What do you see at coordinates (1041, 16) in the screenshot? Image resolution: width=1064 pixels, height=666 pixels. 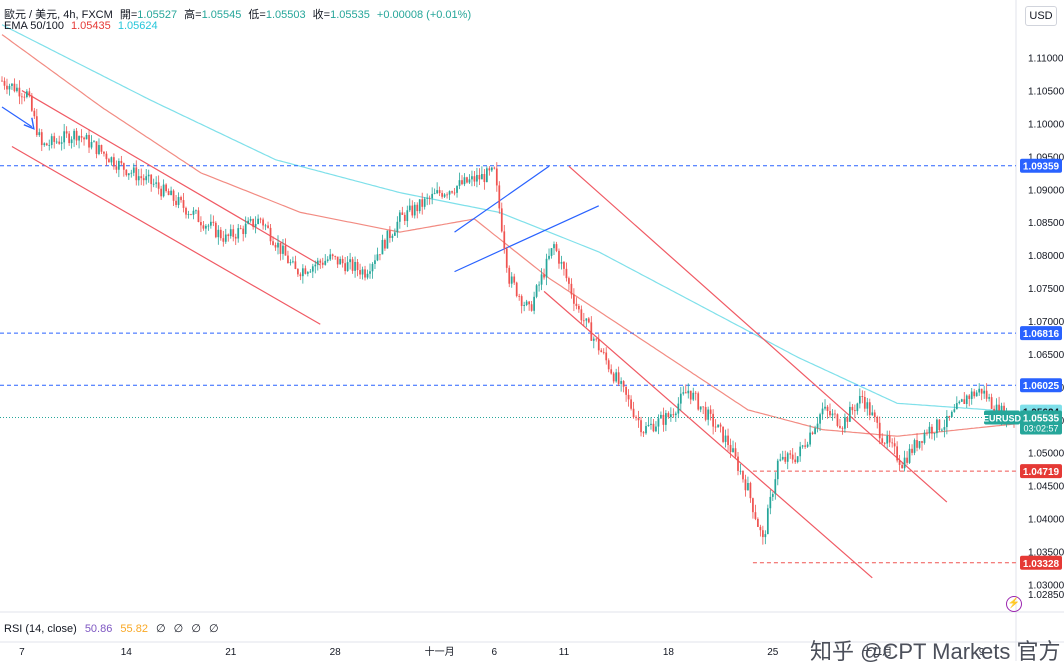 I see `currency-button: USD` at bounding box center [1041, 16].